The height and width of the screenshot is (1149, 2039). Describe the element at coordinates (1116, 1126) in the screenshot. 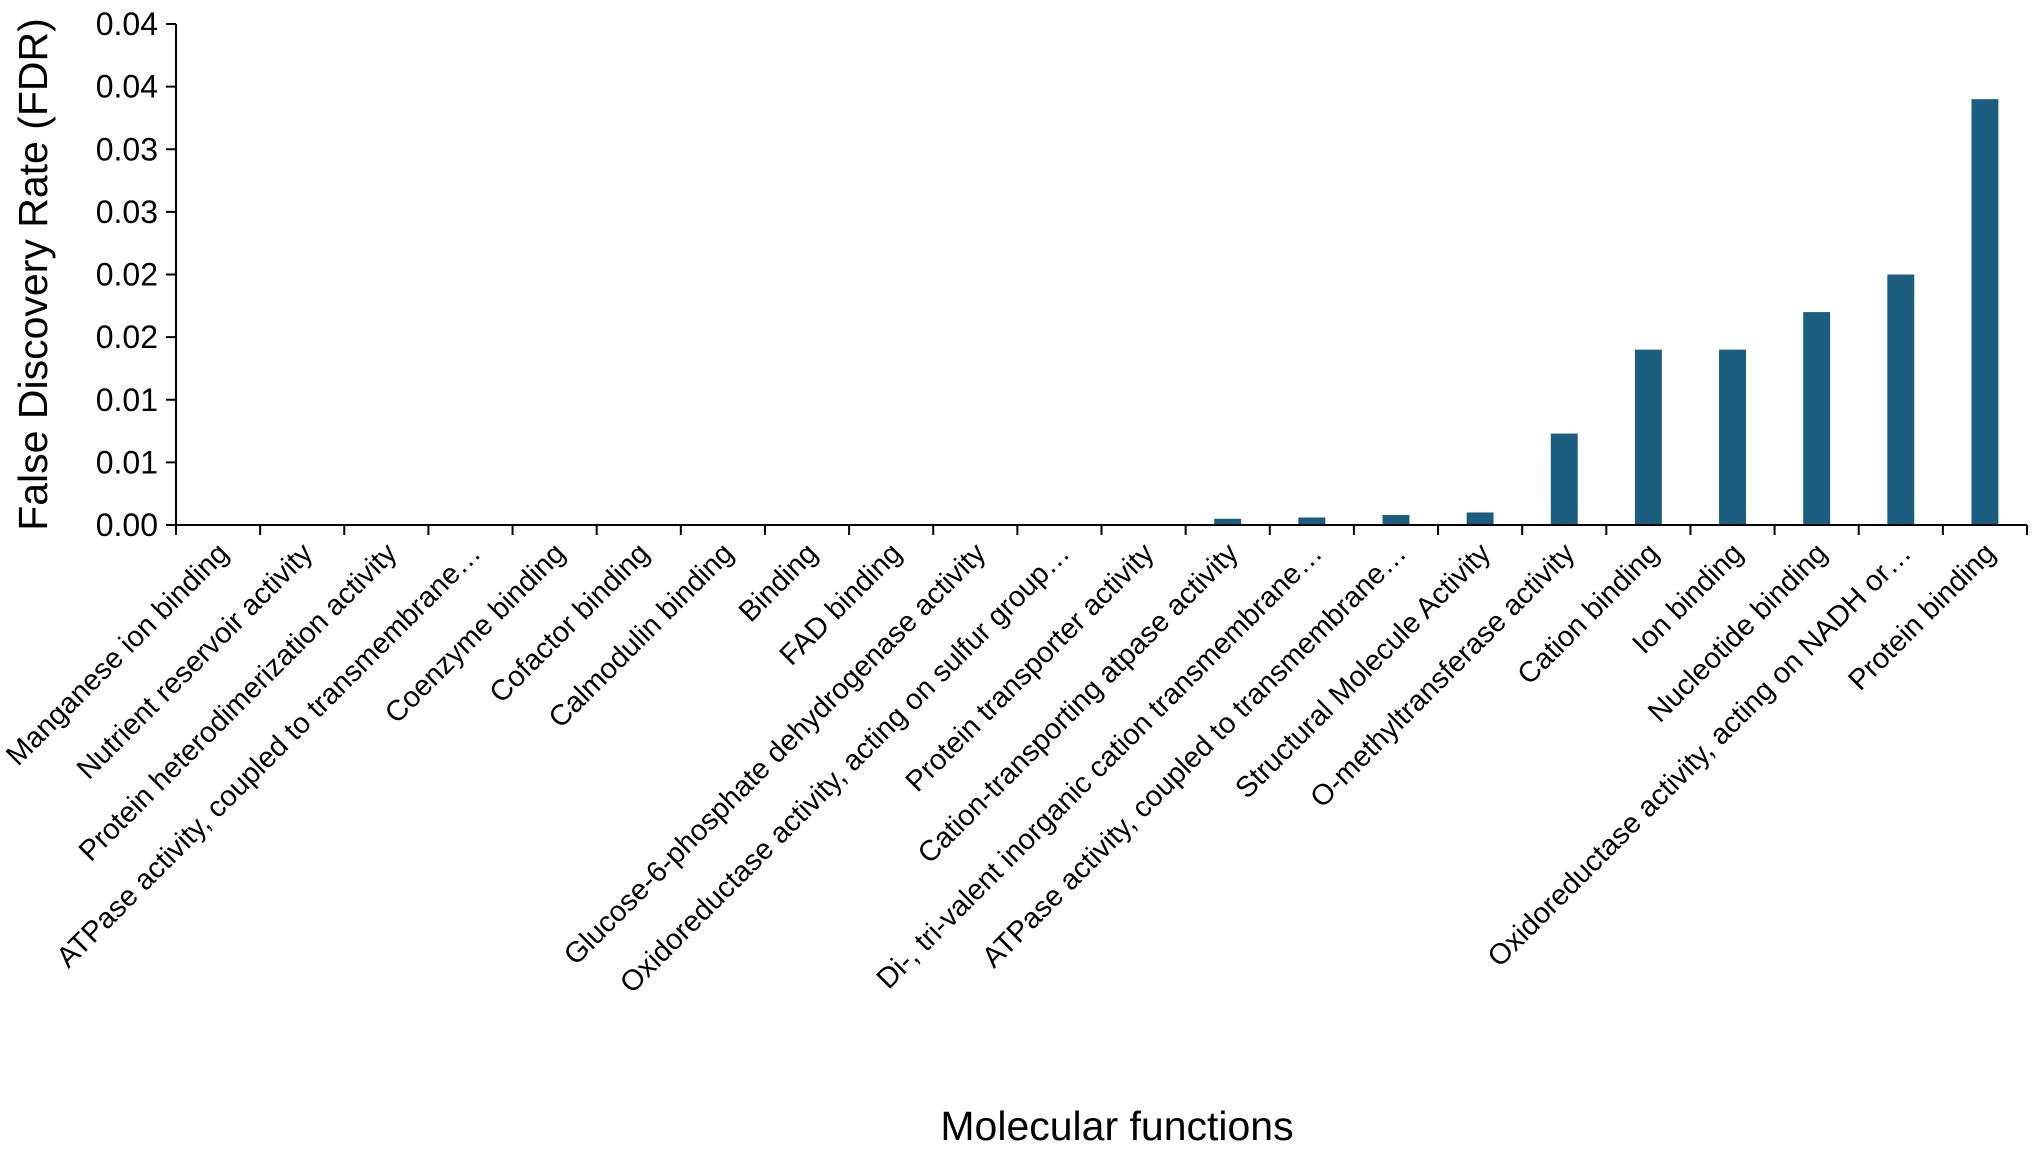

I see `x-axis-title: Molecular functions` at that location.